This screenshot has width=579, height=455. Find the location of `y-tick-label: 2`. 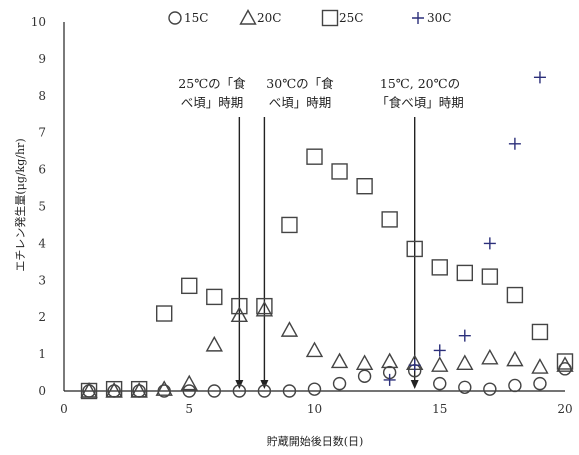

y-tick-label: 2 is located at coordinates (42, 317).